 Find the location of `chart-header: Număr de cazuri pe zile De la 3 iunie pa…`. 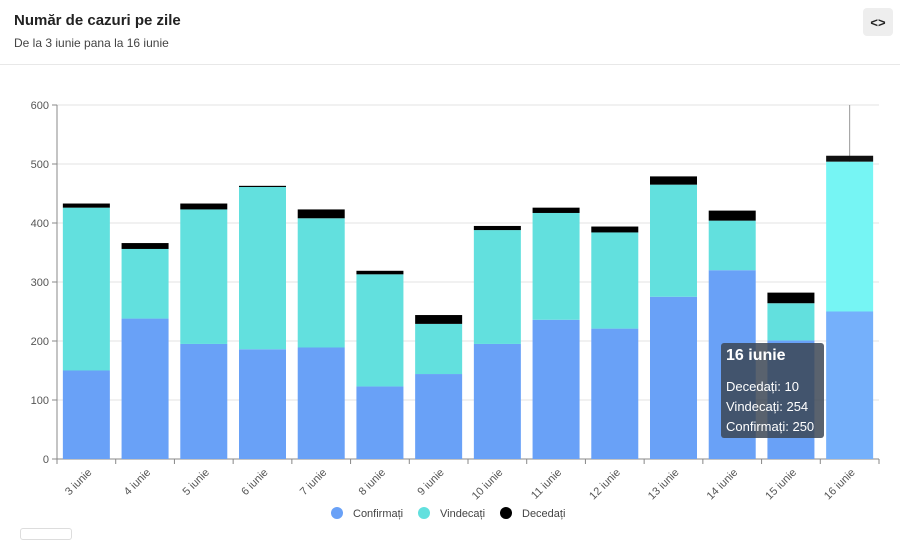

chart-header: Număr de cazuri pe zile De la 3 iunie pa… is located at coordinates (450, 32).